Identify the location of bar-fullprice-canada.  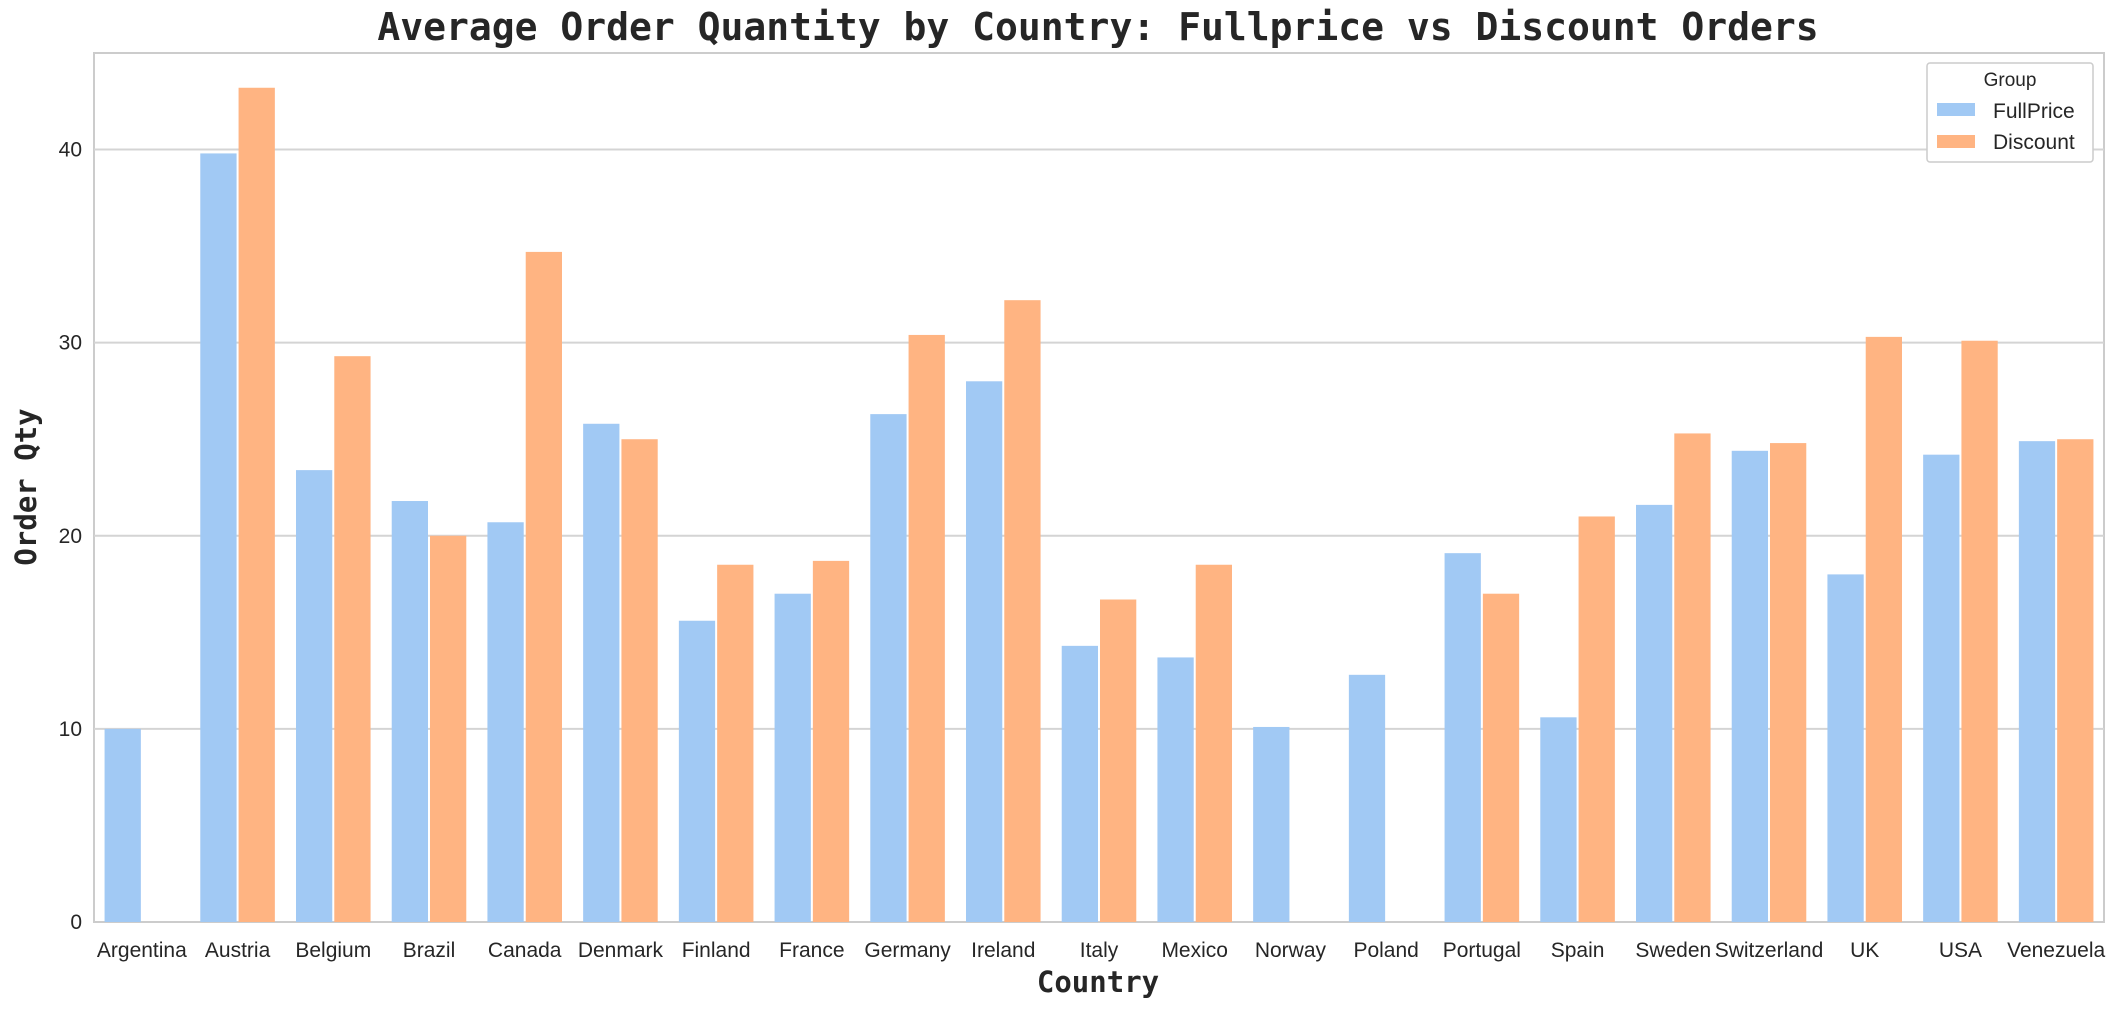
(505, 722).